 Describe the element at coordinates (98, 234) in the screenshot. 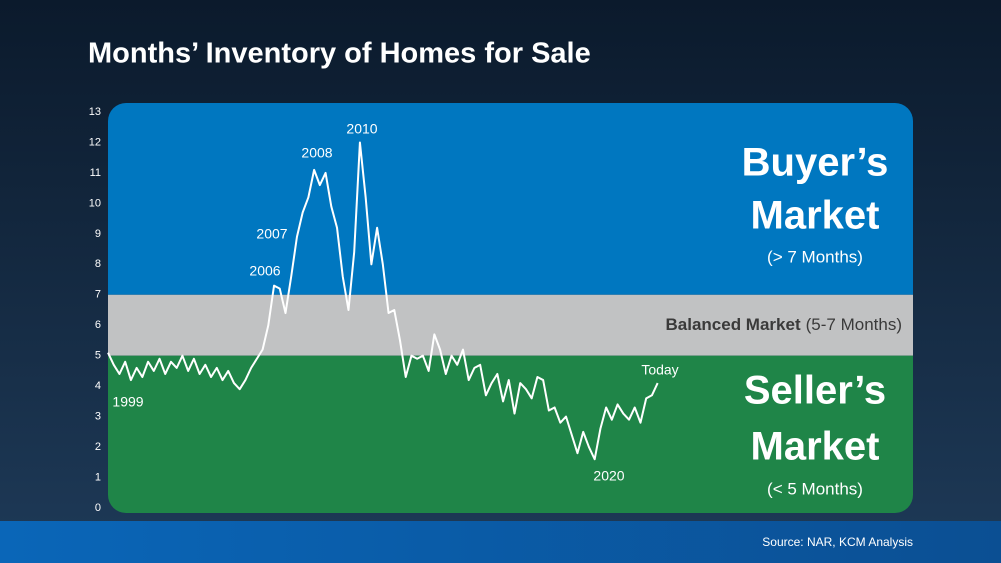

I see `y-tick-label: 9` at that location.